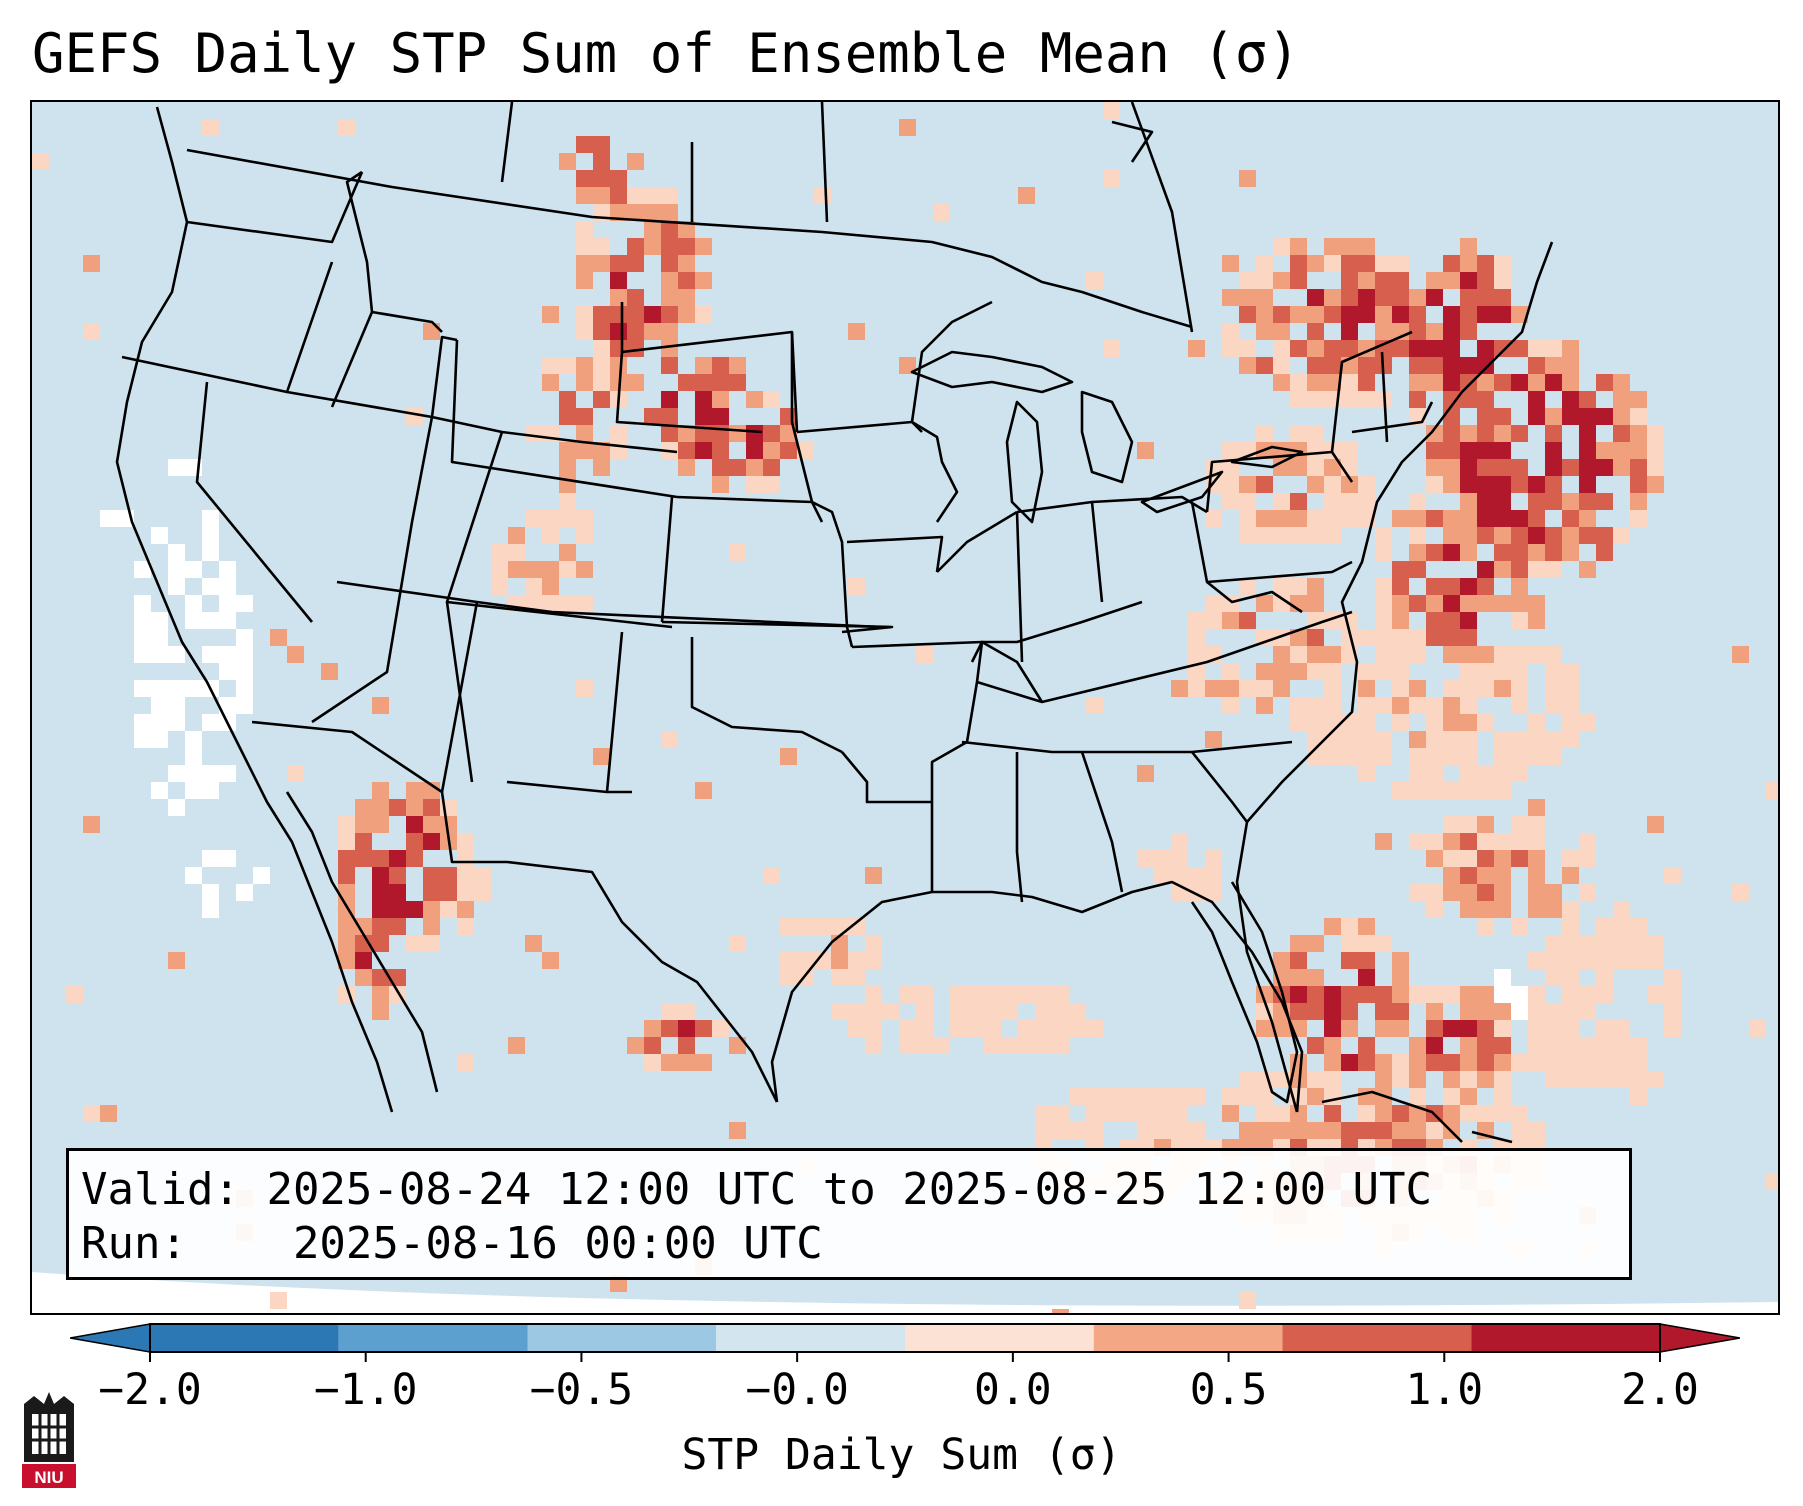  What do you see at coordinates (150, 1390) in the screenshot?
I see `colorbar-tick-label: −2.0` at bounding box center [150, 1390].